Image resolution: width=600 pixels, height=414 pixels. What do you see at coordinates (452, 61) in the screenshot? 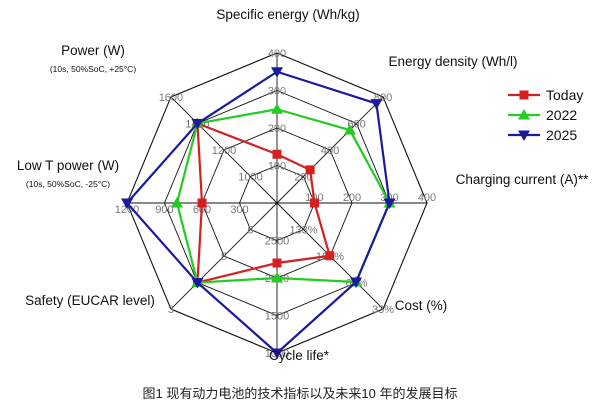
I see `axis-label: Energy density (Wh/l)` at bounding box center [452, 61].